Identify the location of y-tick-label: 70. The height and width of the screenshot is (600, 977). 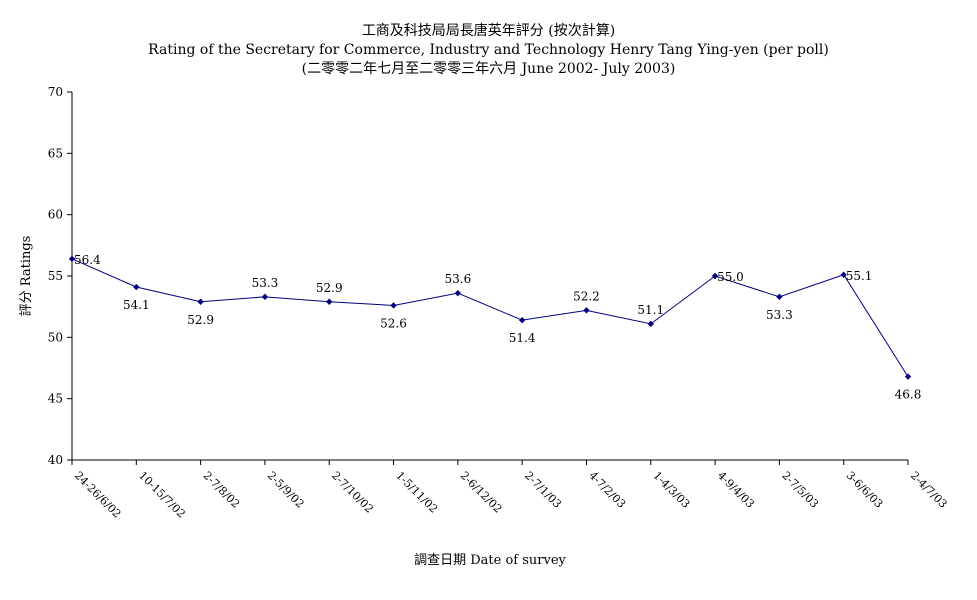
(55, 92).